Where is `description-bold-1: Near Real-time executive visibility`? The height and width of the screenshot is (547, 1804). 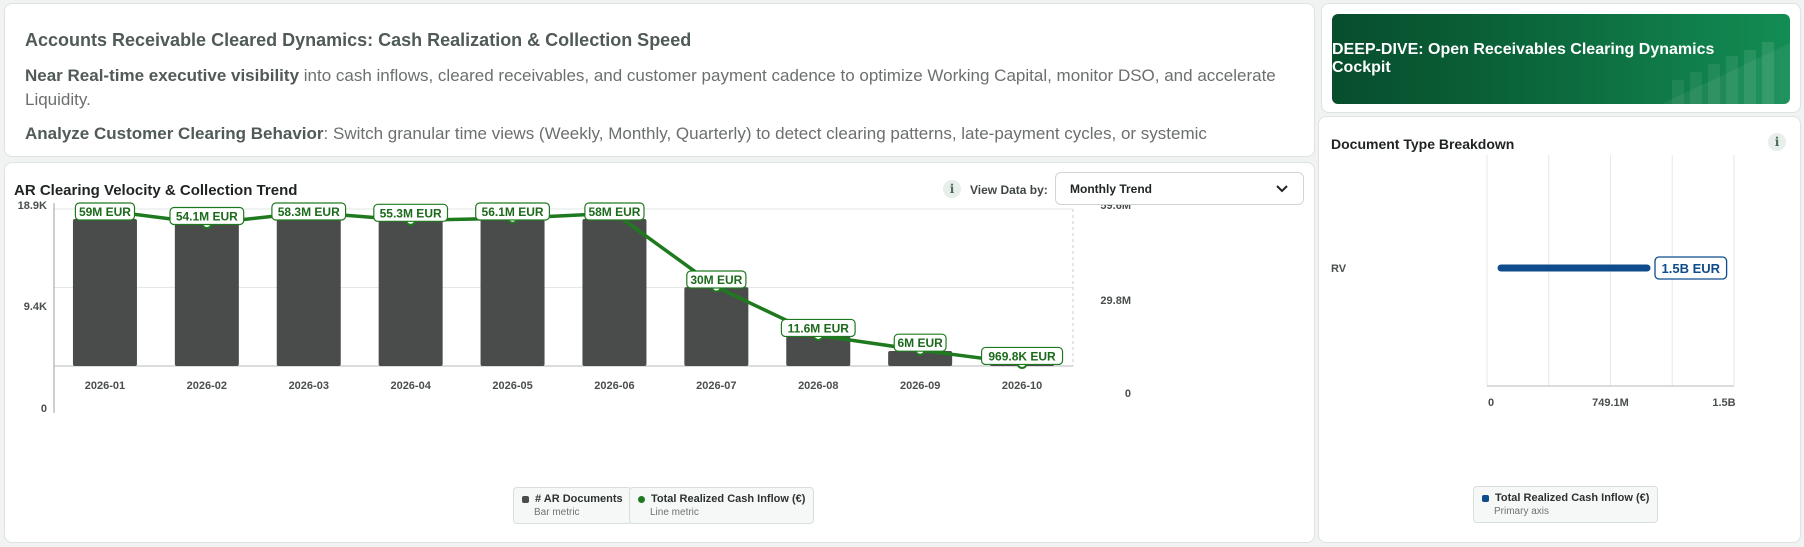
description-bold-1: Near Real-time executive visibility is located at coordinates (162, 75).